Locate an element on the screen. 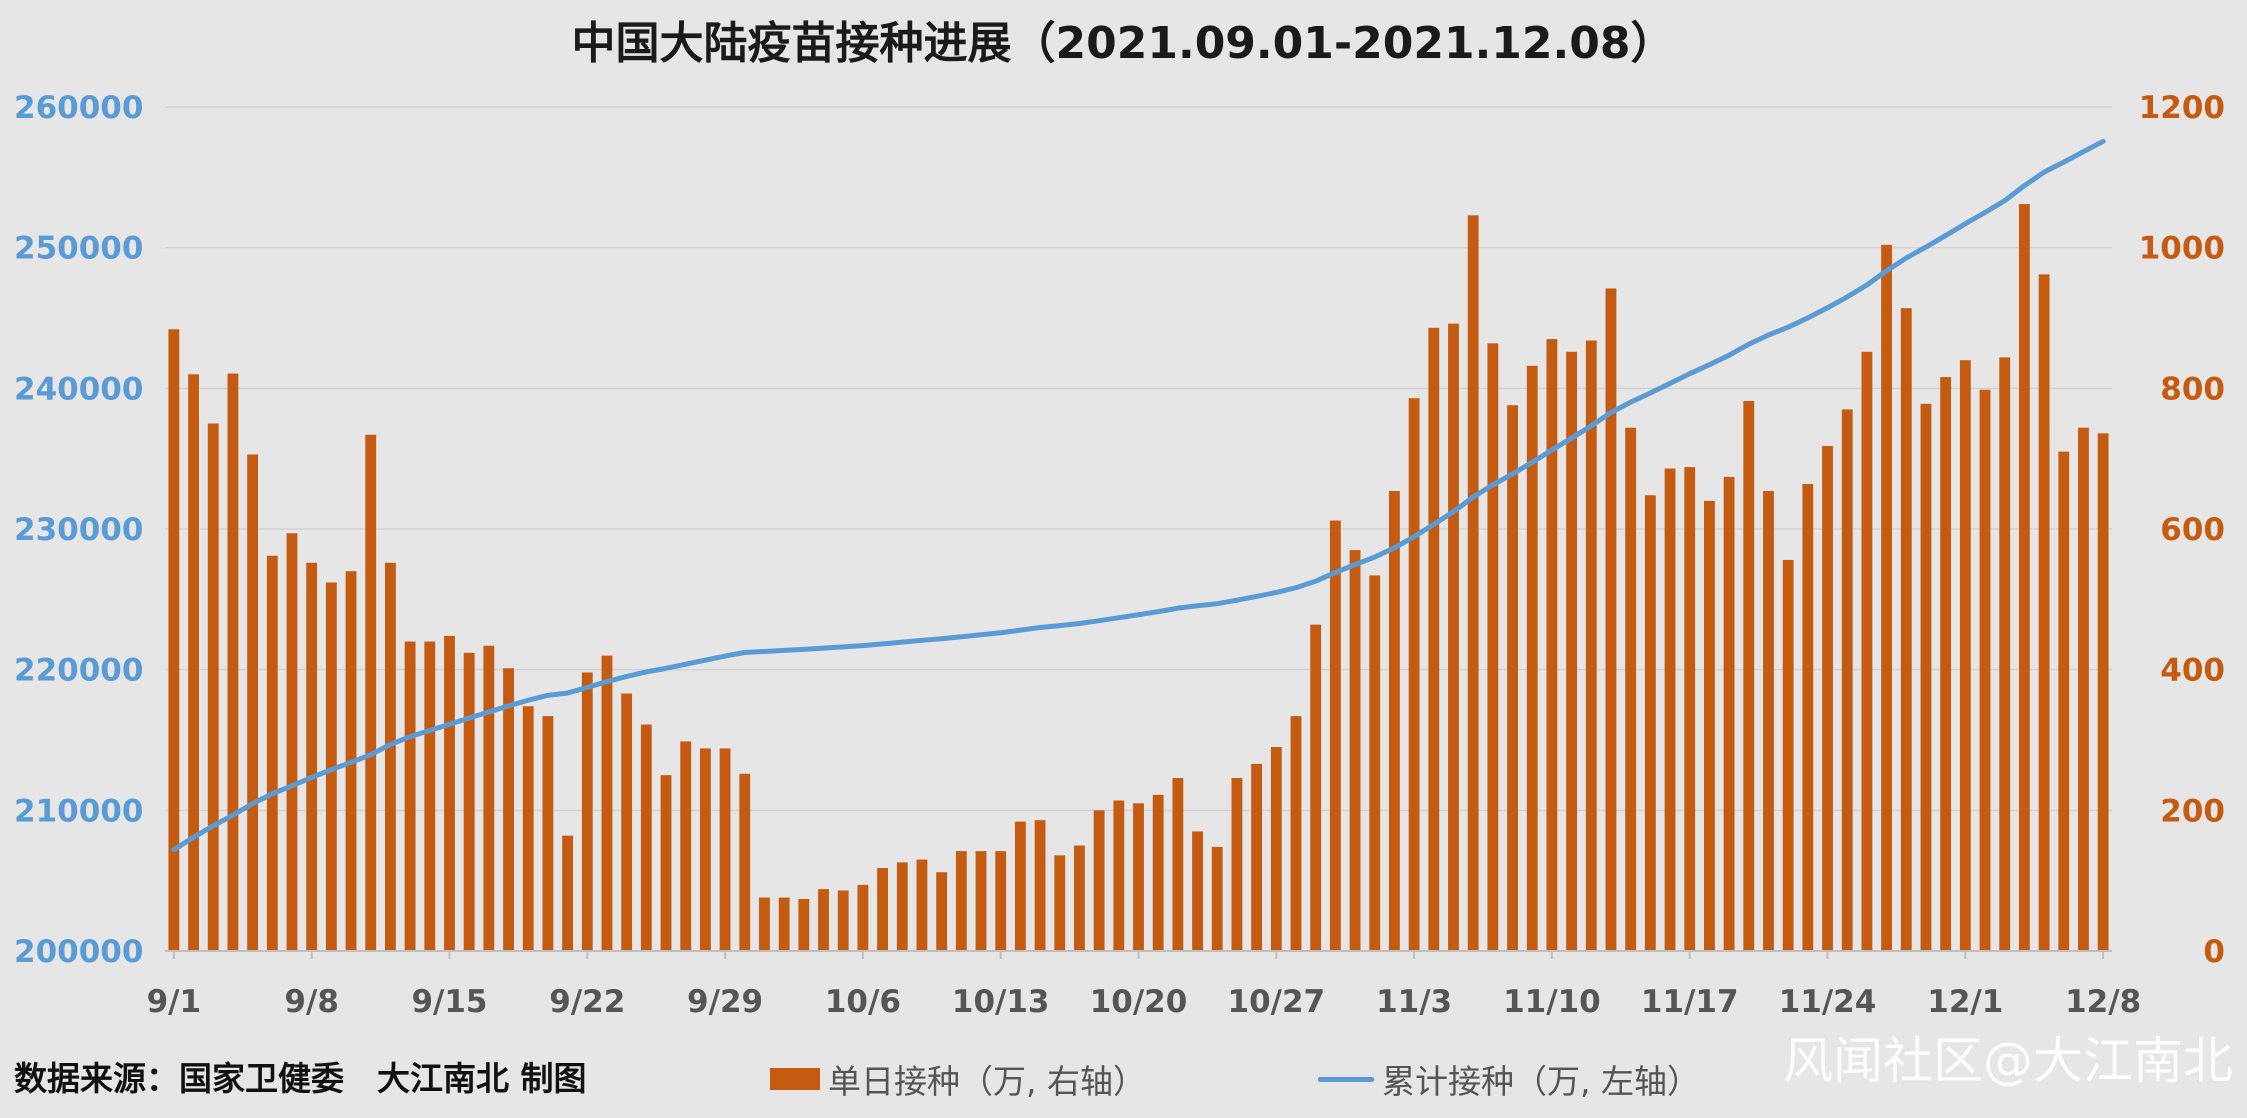 The image size is (2247, 1118). x-tick-label: 11/17 is located at coordinates (1690, 1002).